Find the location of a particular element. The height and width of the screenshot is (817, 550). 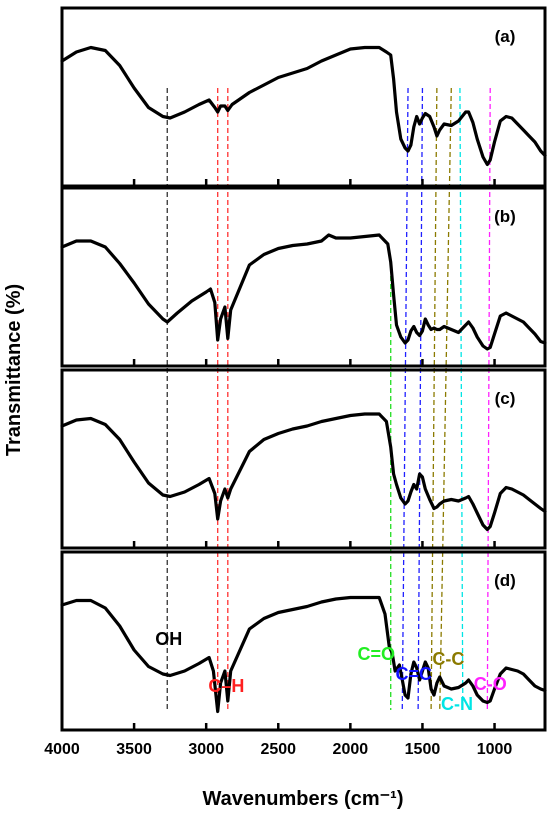

x-tick-label: 2000 is located at coordinates (351, 749).